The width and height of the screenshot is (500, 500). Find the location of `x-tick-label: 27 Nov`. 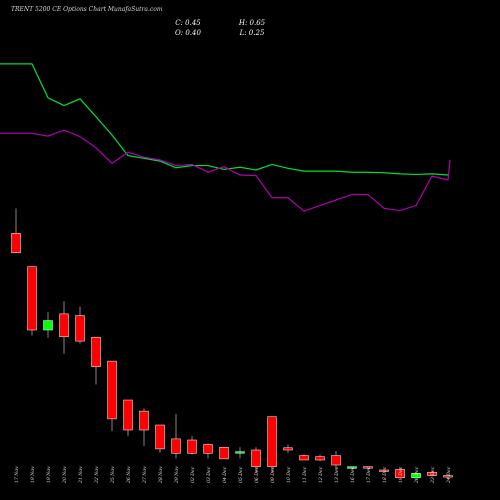

x-tick-label: 27 Nov is located at coordinates (145, 475).